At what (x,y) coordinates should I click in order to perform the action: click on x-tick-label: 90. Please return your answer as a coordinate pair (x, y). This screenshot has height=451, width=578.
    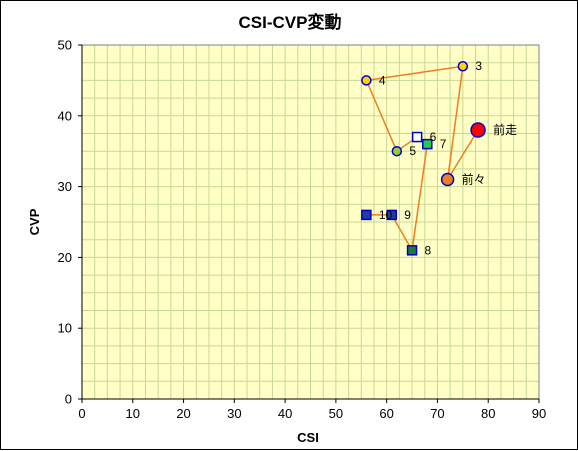
    Looking at the image, I should click on (539, 413).